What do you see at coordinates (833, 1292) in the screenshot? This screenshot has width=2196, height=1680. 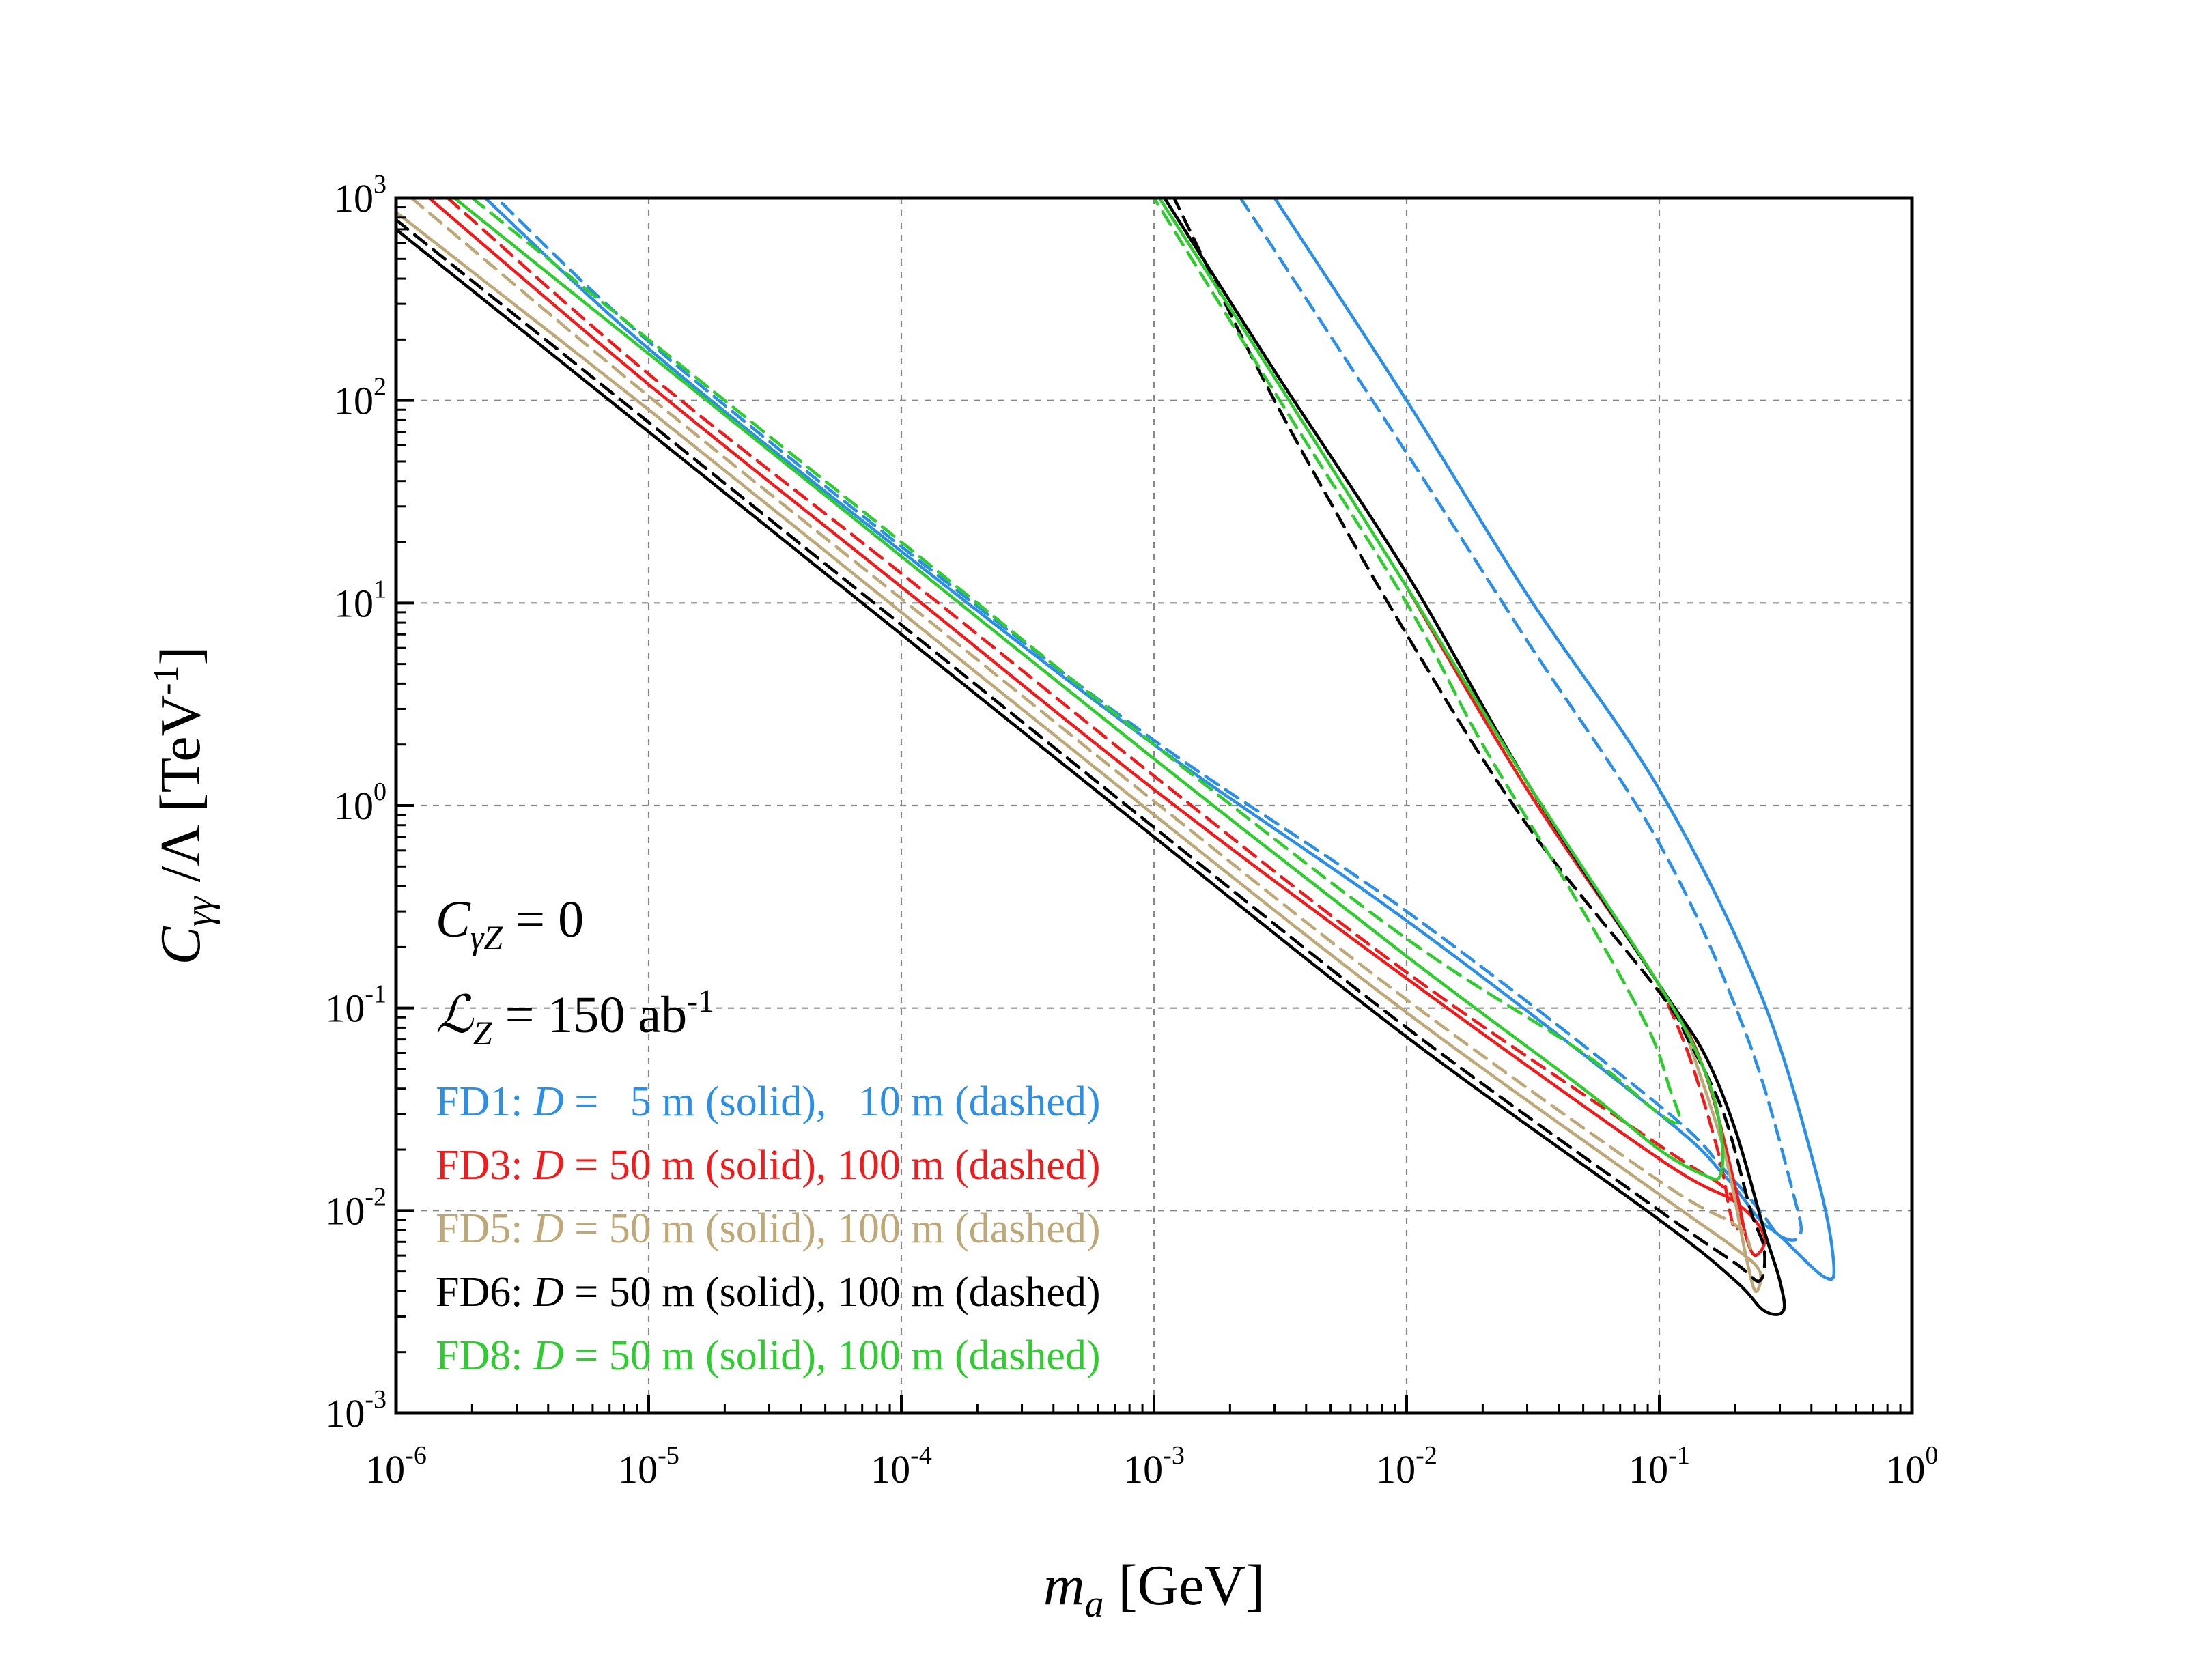 I see `legend-fd6-text: = 50 m (solid), 100 m (dashed)` at bounding box center [833, 1292].